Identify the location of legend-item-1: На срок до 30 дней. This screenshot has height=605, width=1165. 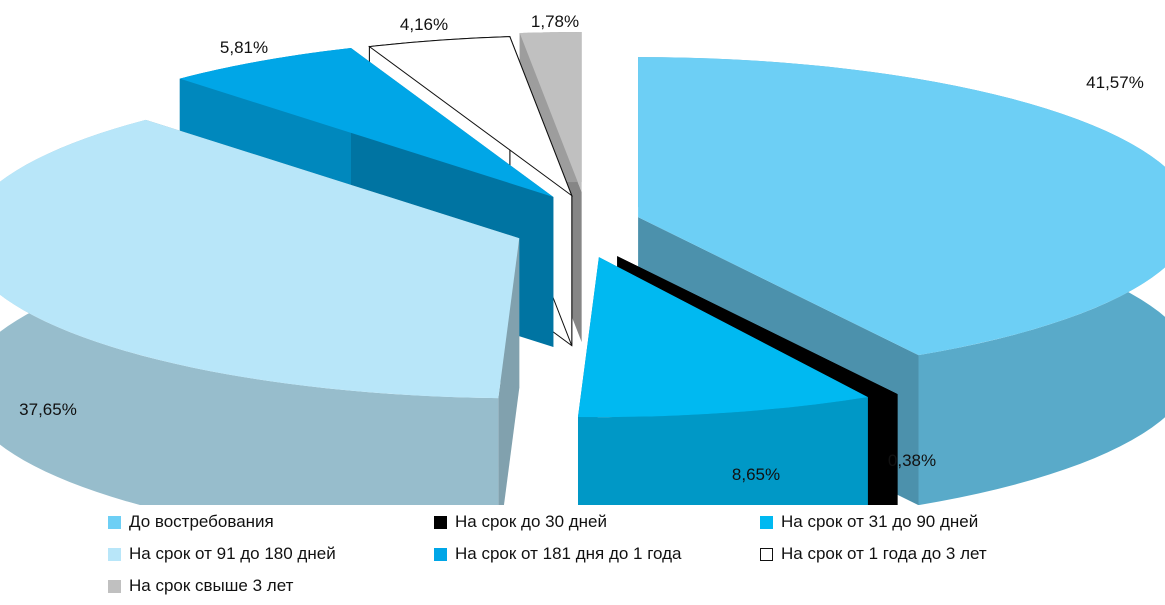
(520, 522).